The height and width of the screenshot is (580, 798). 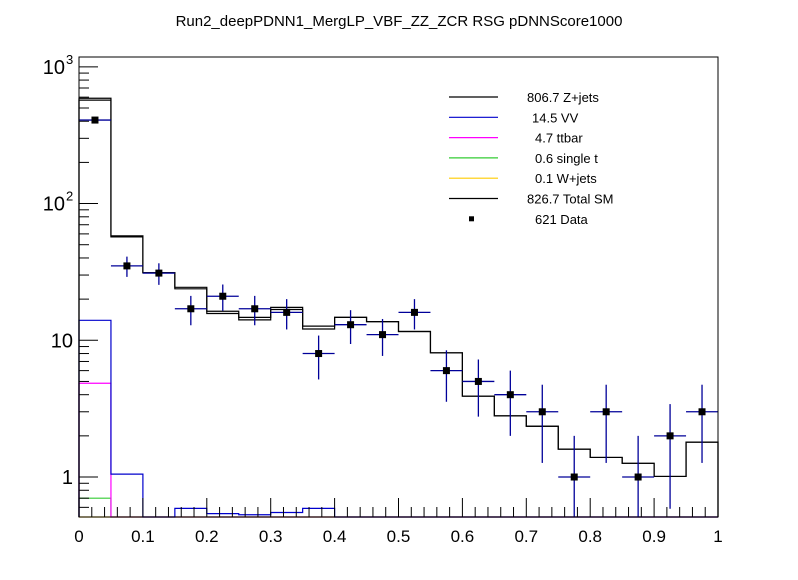 What do you see at coordinates (463, 536) in the screenshot?
I see `x-tick-label: 0.6` at bounding box center [463, 536].